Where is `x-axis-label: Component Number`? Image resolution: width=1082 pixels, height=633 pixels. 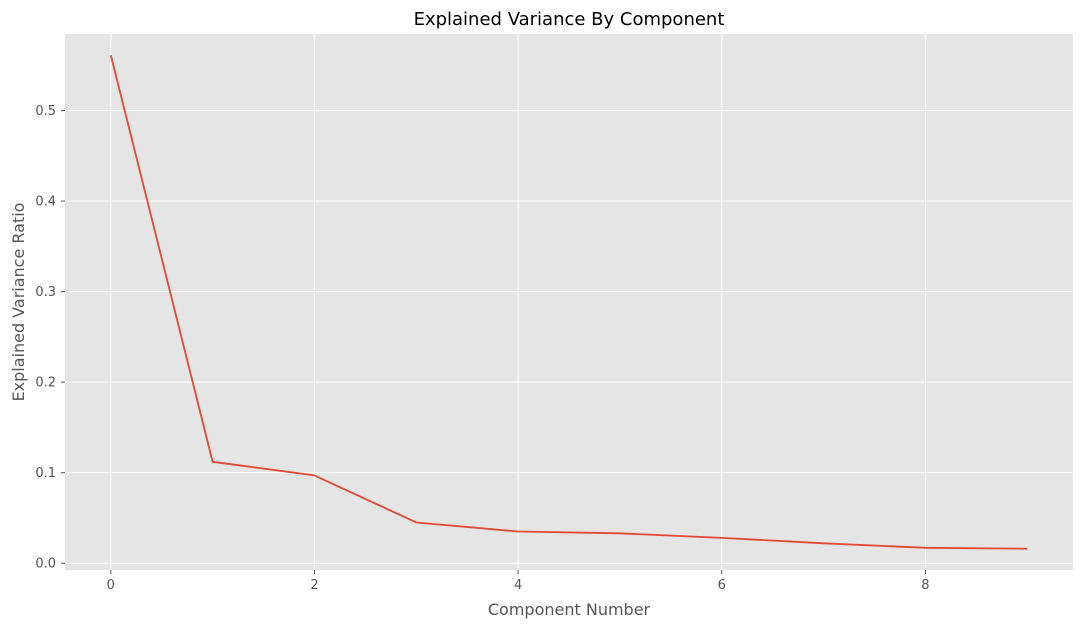 x-axis-label: Component Number is located at coordinates (569, 609).